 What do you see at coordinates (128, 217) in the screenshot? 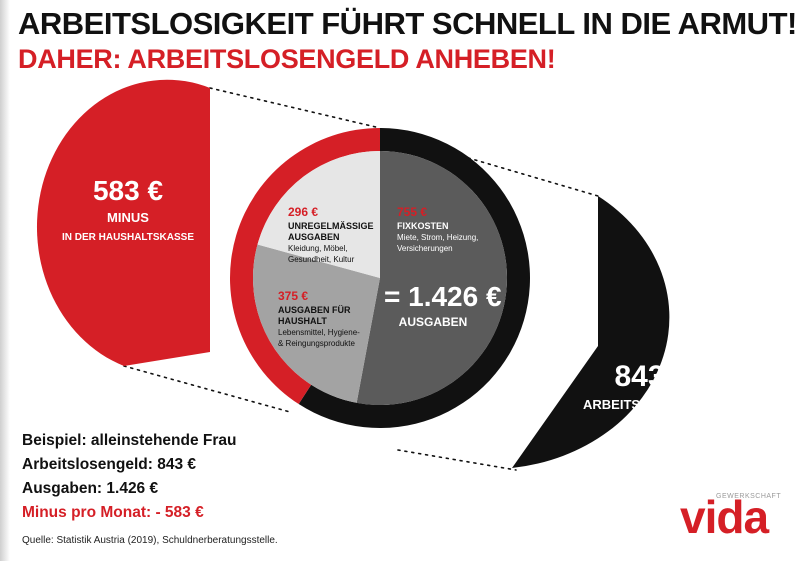
I see `deficit-label-line1: MINUS` at bounding box center [128, 217].